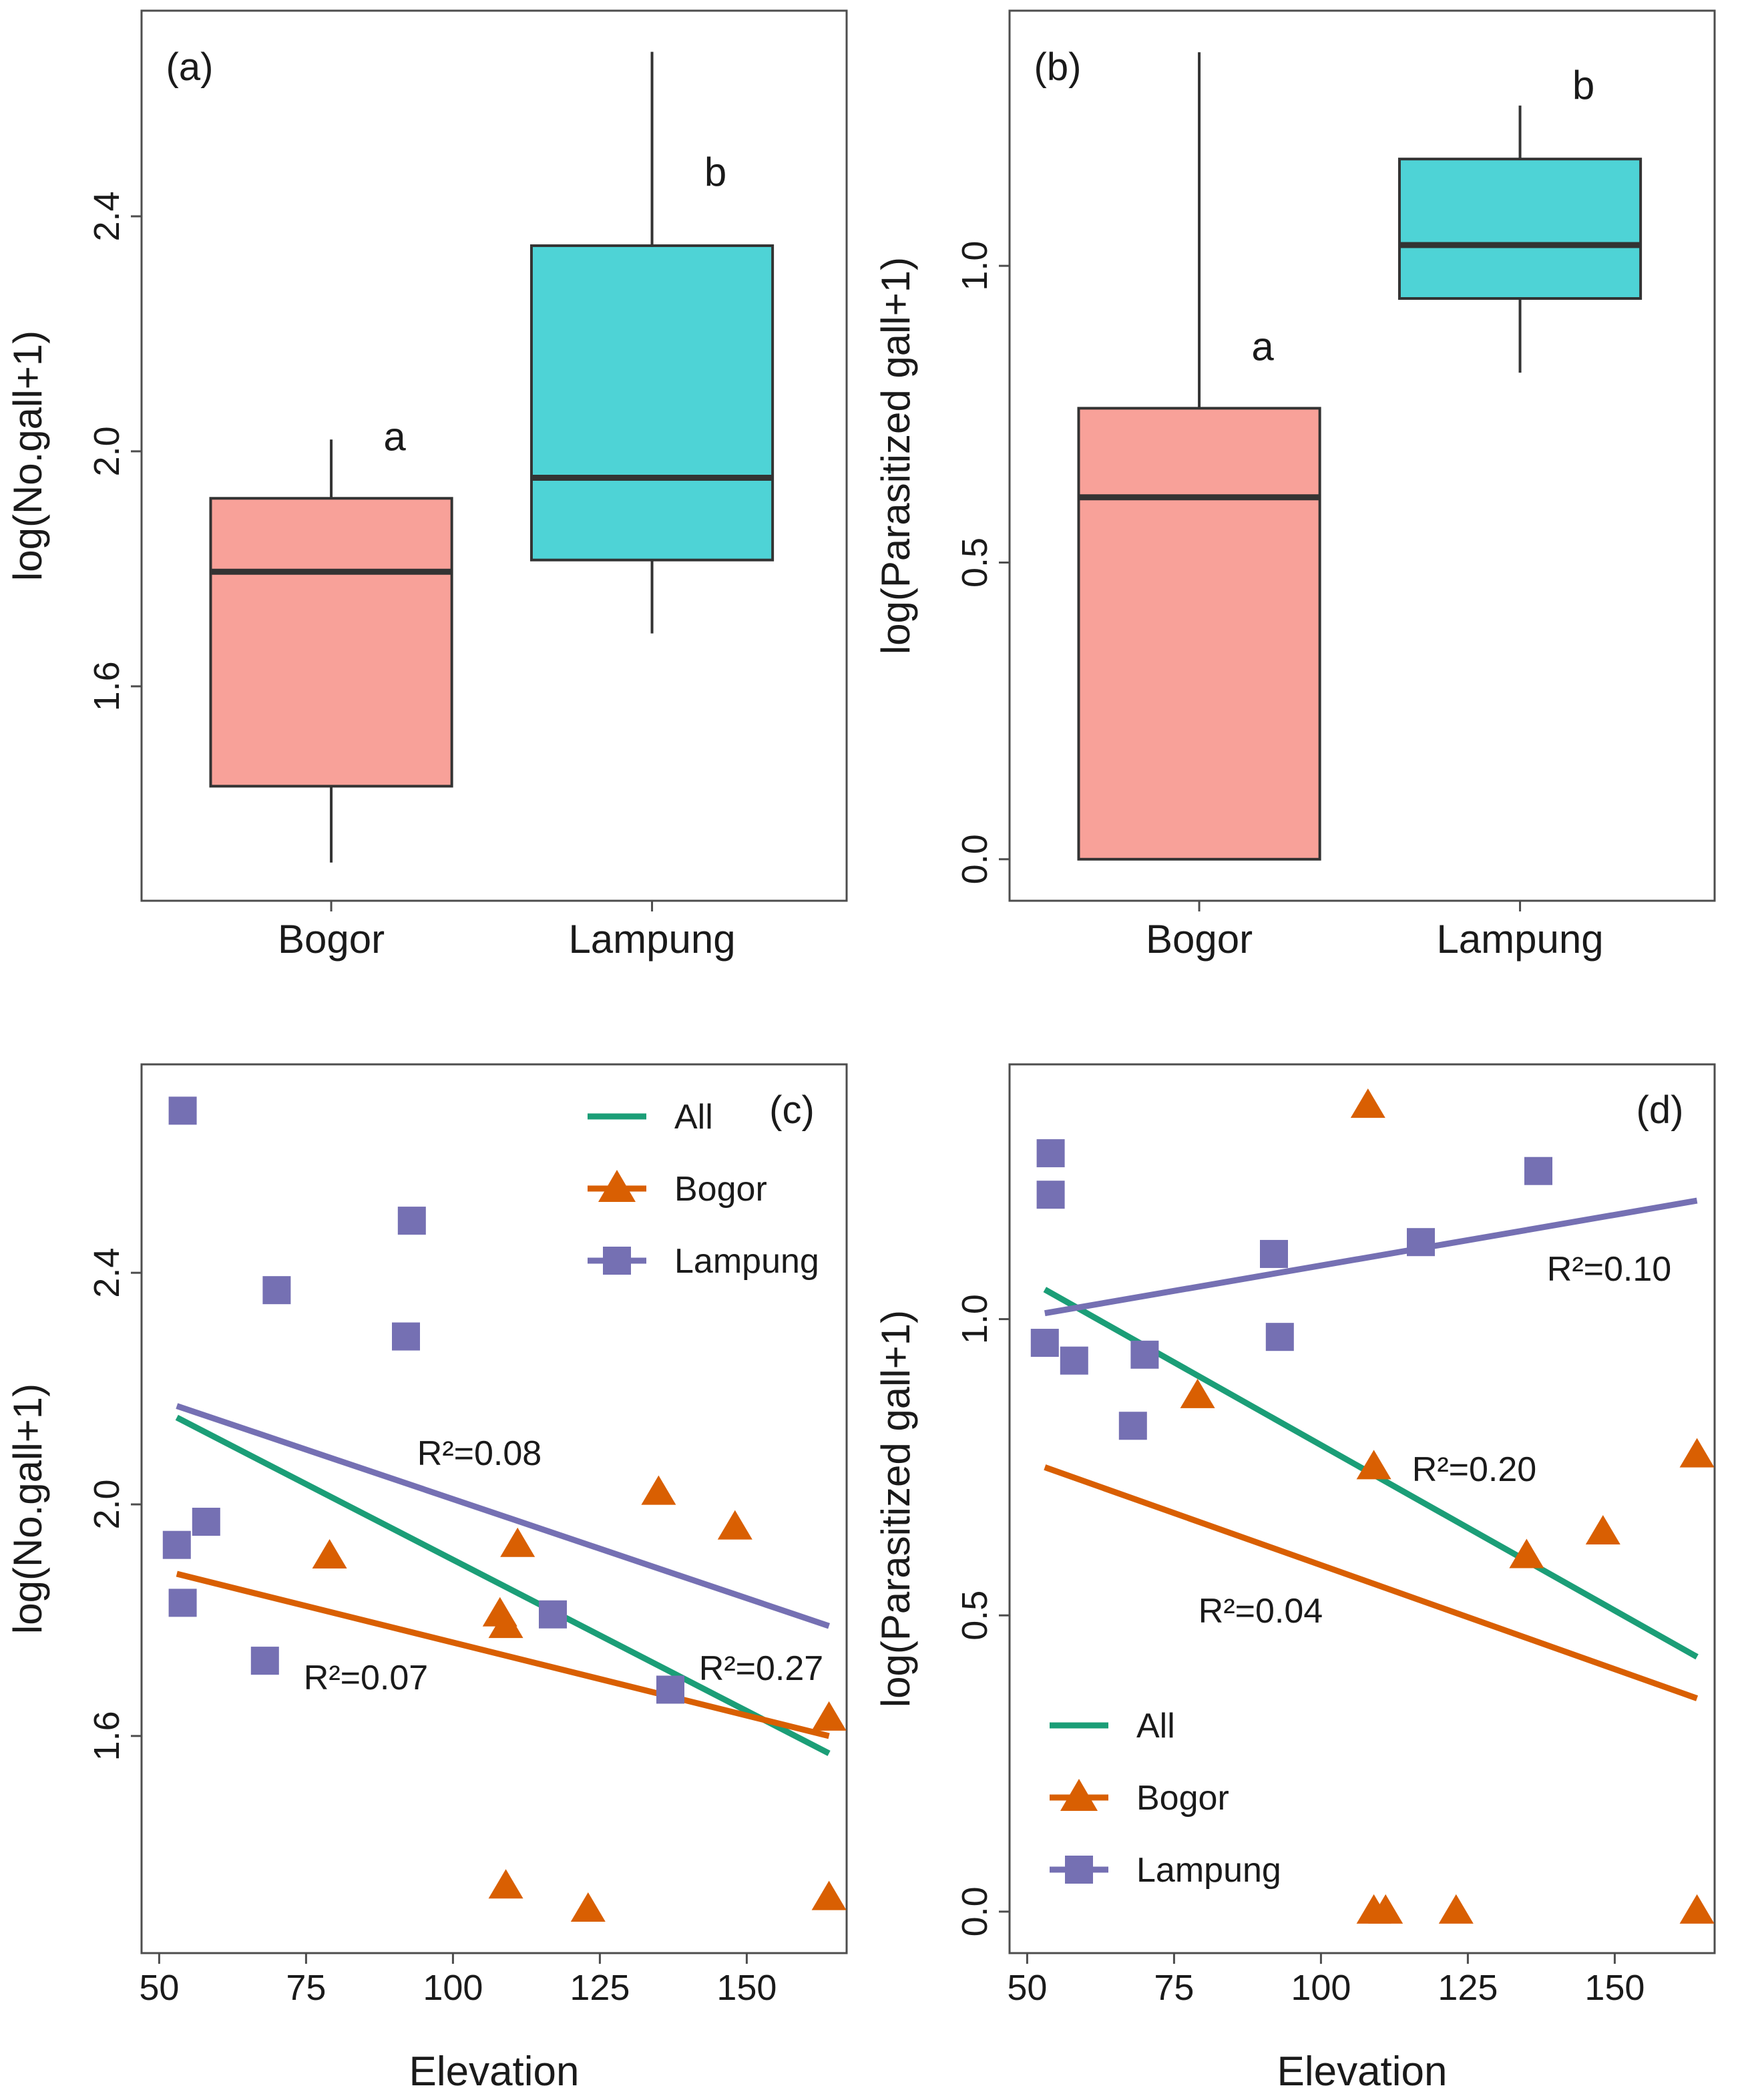  I want to click on fit-line-bogor, so click(1371, 1582).